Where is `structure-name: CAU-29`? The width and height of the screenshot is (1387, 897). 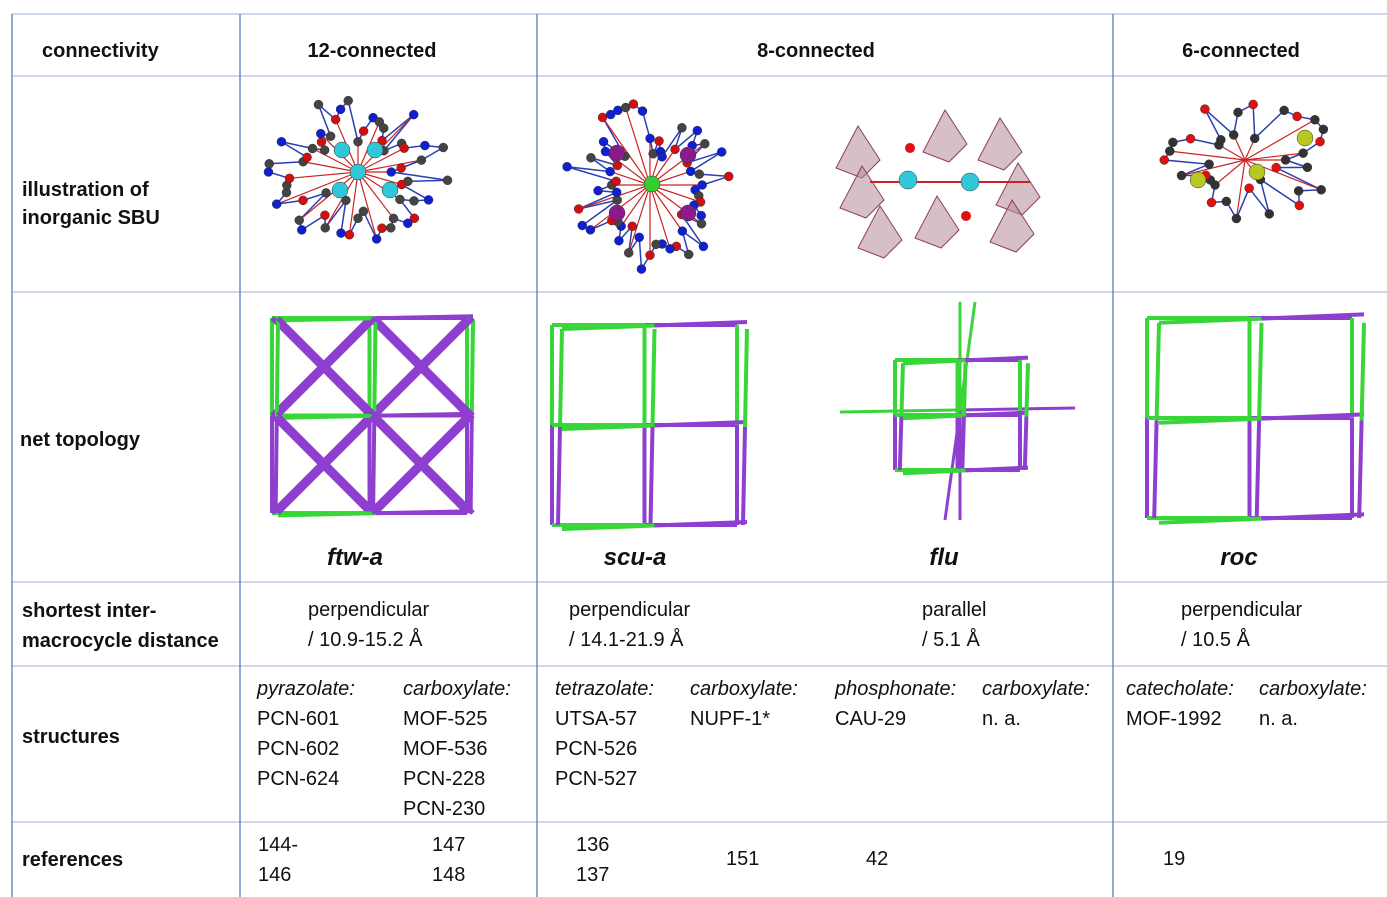
structure-name: CAU-29 is located at coordinates (871, 719).